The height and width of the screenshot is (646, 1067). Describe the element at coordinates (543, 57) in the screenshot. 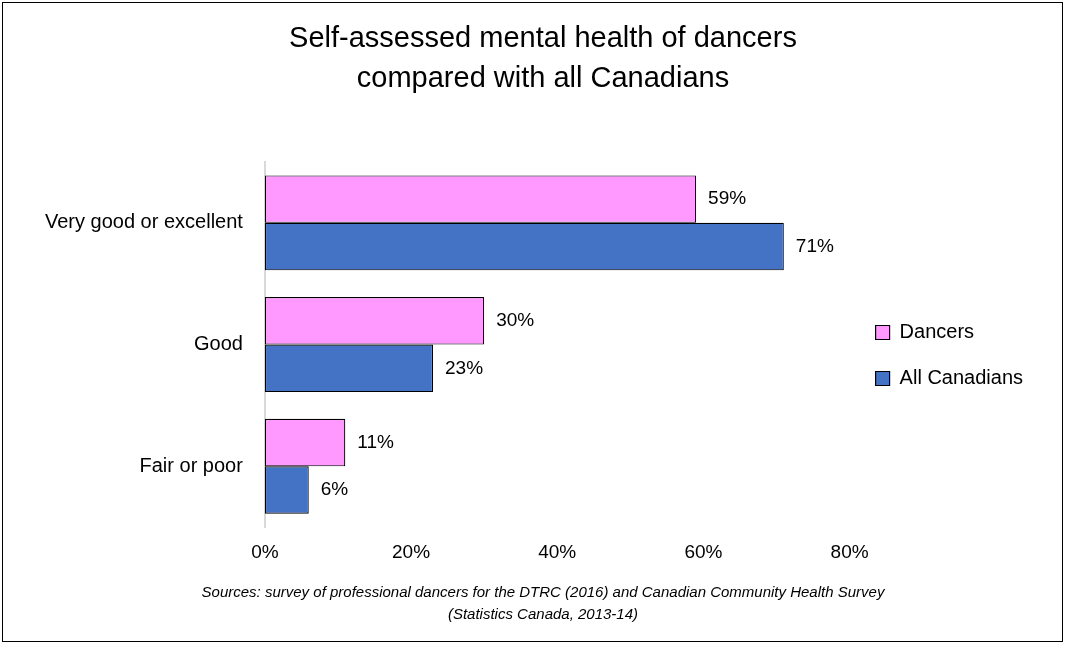

I see `chart-title: Self-assessed mental health of dancers compared with all Canadians` at that location.